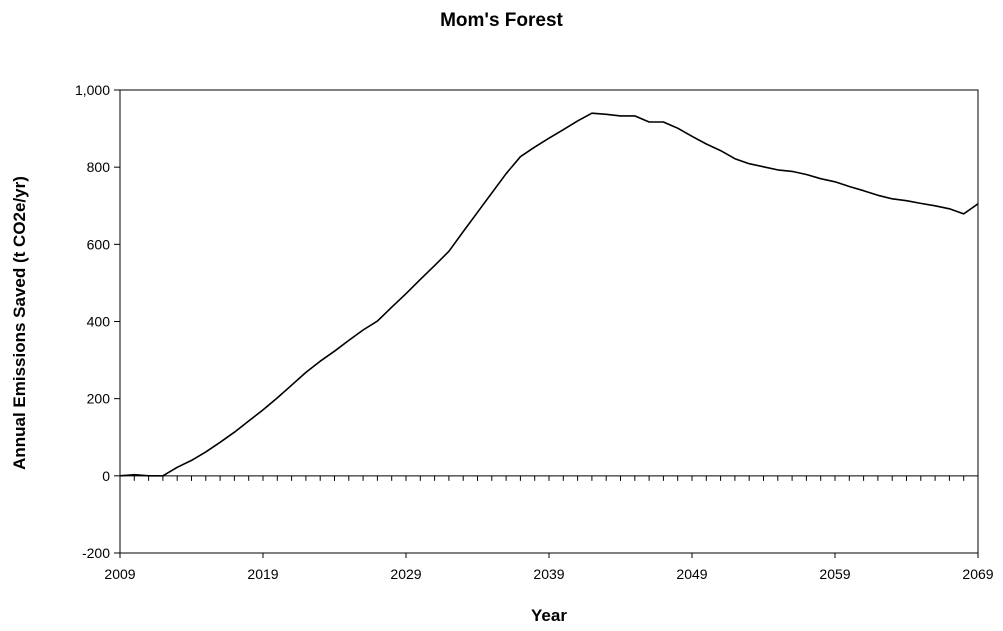  What do you see at coordinates (92, 90) in the screenshot?
I see `y-tick-label: 1,000` at bounding box center [92, 90].